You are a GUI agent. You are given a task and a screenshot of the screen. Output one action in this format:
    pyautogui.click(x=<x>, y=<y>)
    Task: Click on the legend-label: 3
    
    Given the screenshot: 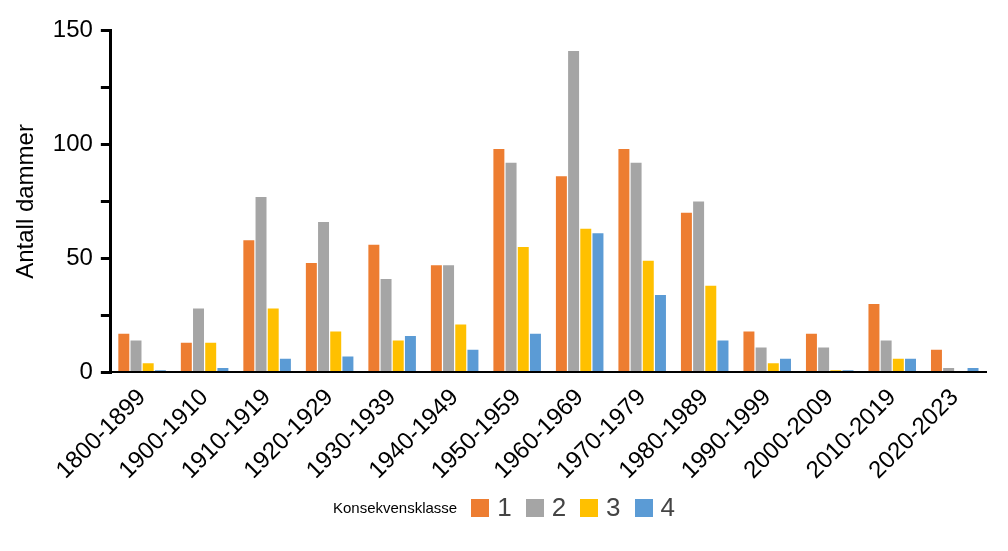 What is the action you would take?
    pyautogui.click(x=613, y=507)
    